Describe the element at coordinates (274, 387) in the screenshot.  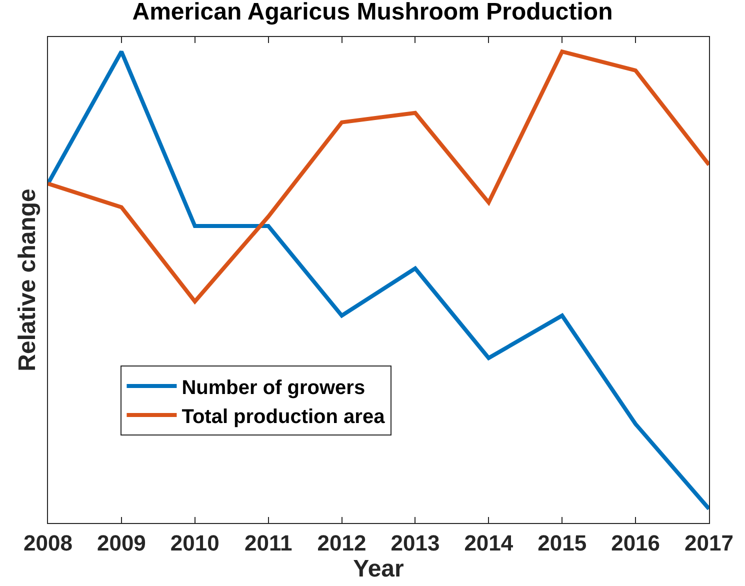
I see `legend-label: Number of growers` at that location.